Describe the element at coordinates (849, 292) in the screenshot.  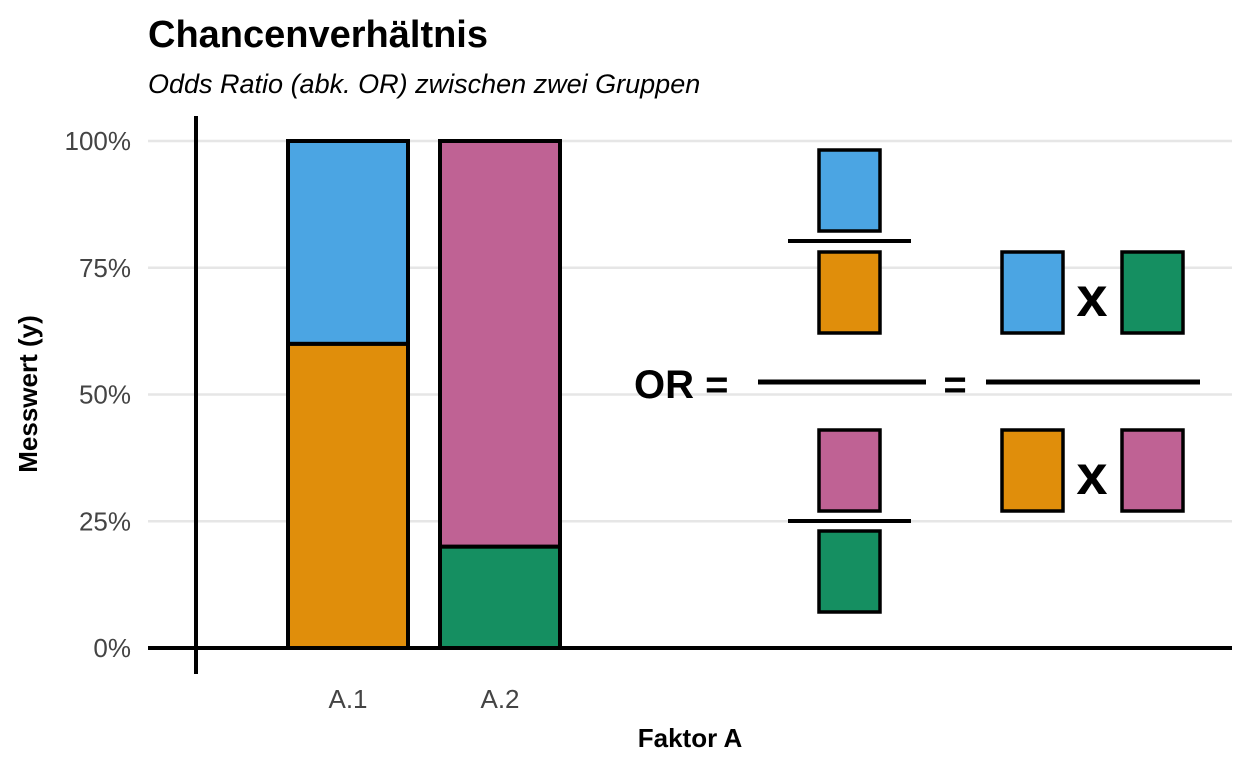
I see `formula-top-denominator-square` at that location.